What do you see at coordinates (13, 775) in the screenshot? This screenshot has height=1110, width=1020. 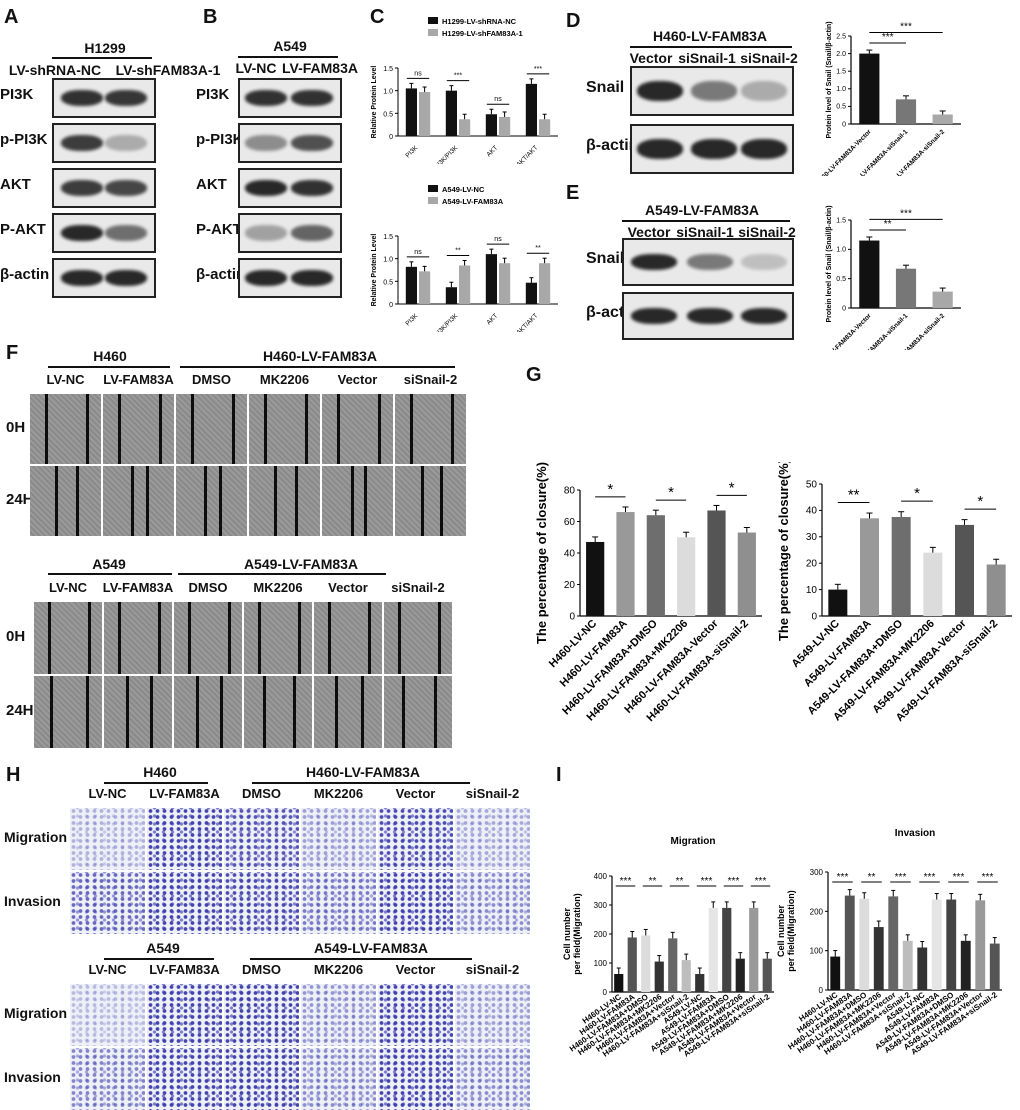 I see `panel-label-h: H` at bounding box center [13, 775].